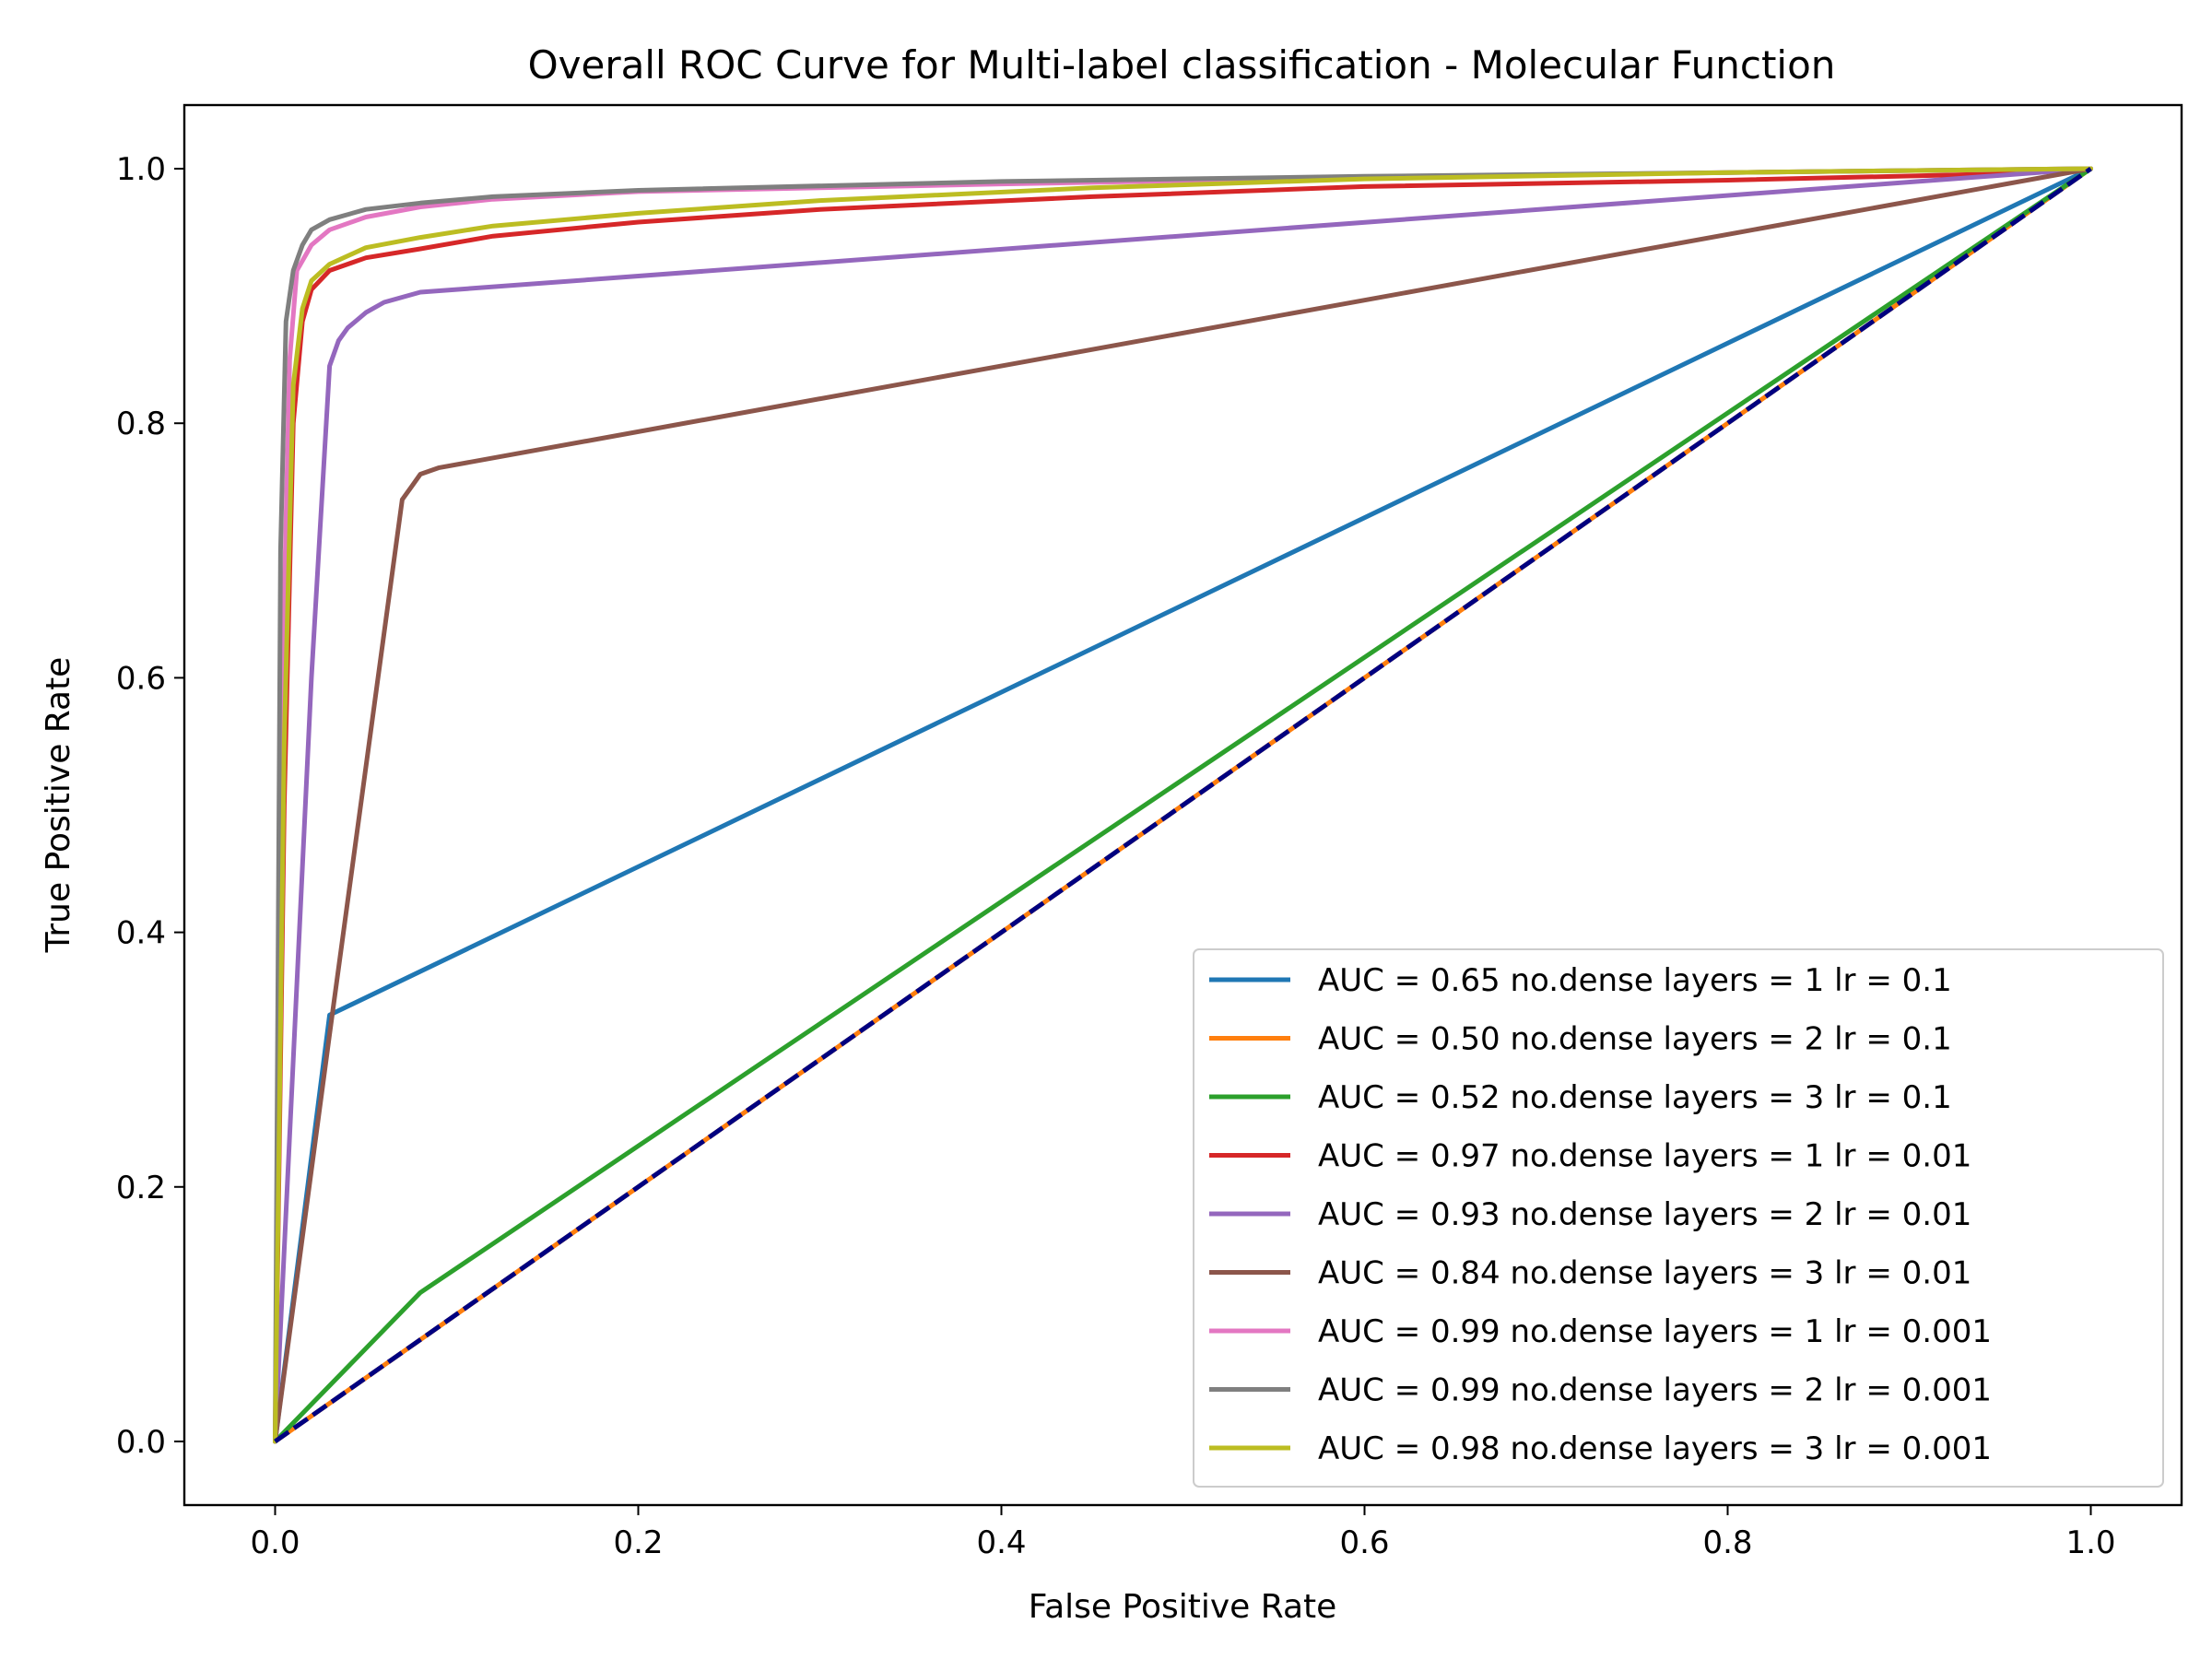 This screenshot has height=1659, width=2212. I want to click on legend-label-3: AUC = 0.52 no.dense layers = 3 lr = 0.1, so click(1635, 1097).